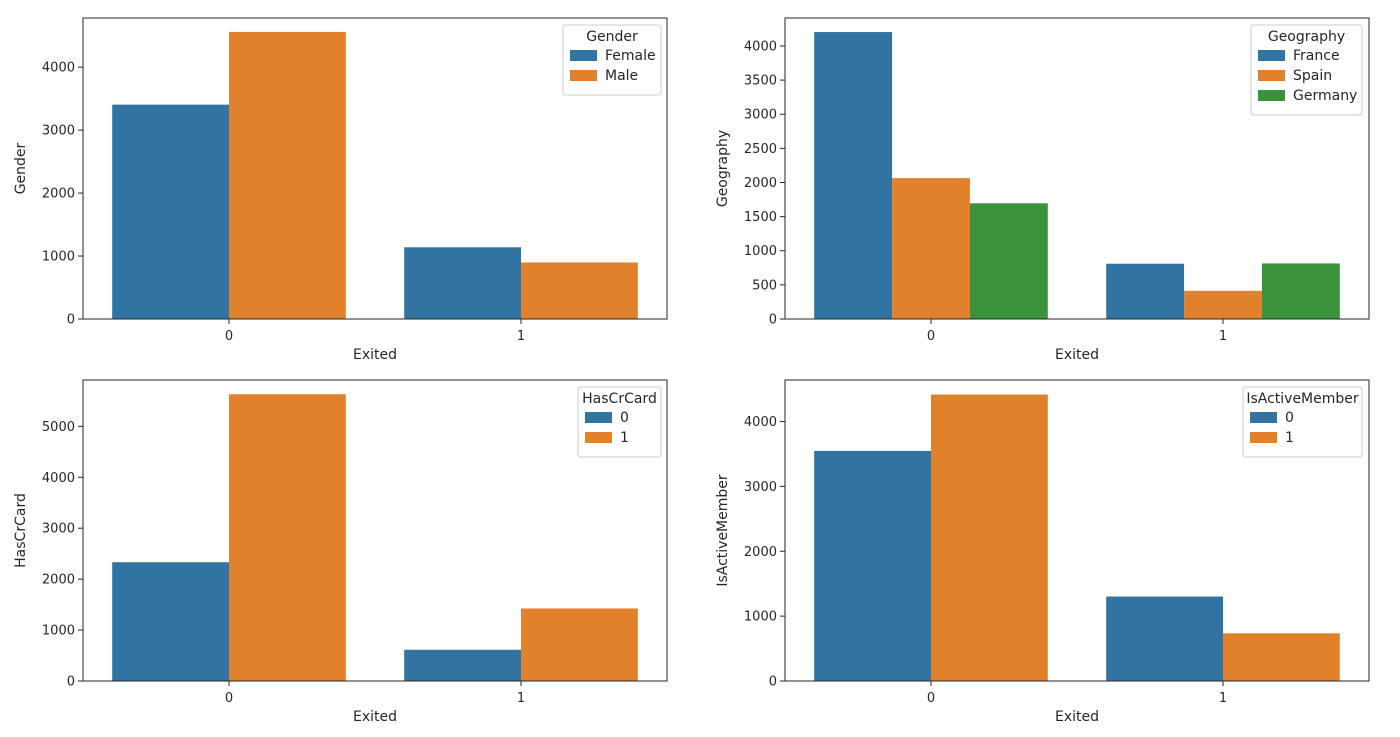 The height and width of the screenshot is (737, 1400). I want to click on legend-title: HasCrCard, so click(619, 399).